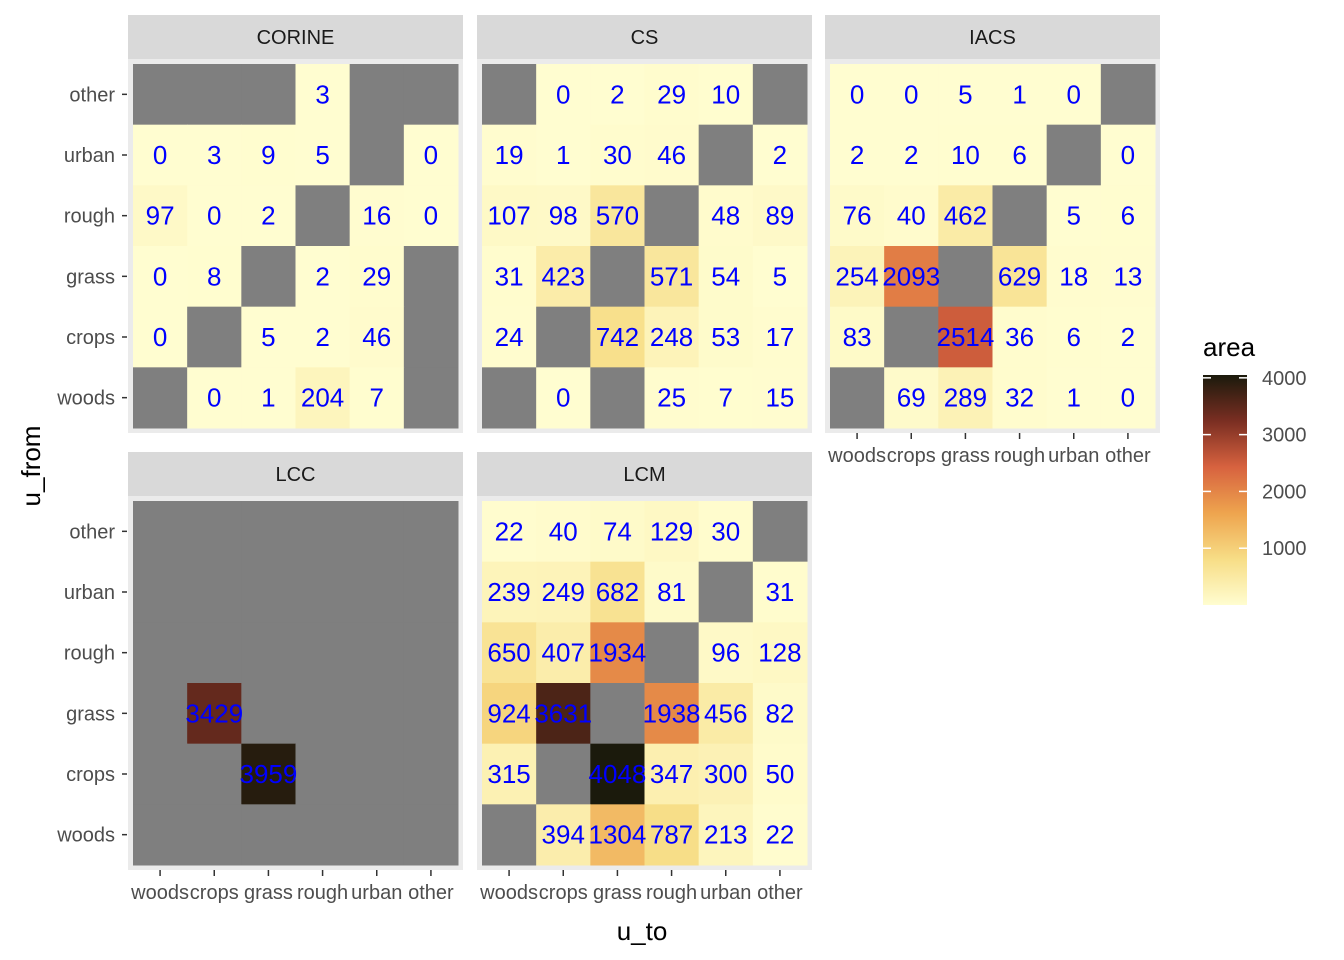  I want to click on x-tick-label: crops, so click(214, 893).